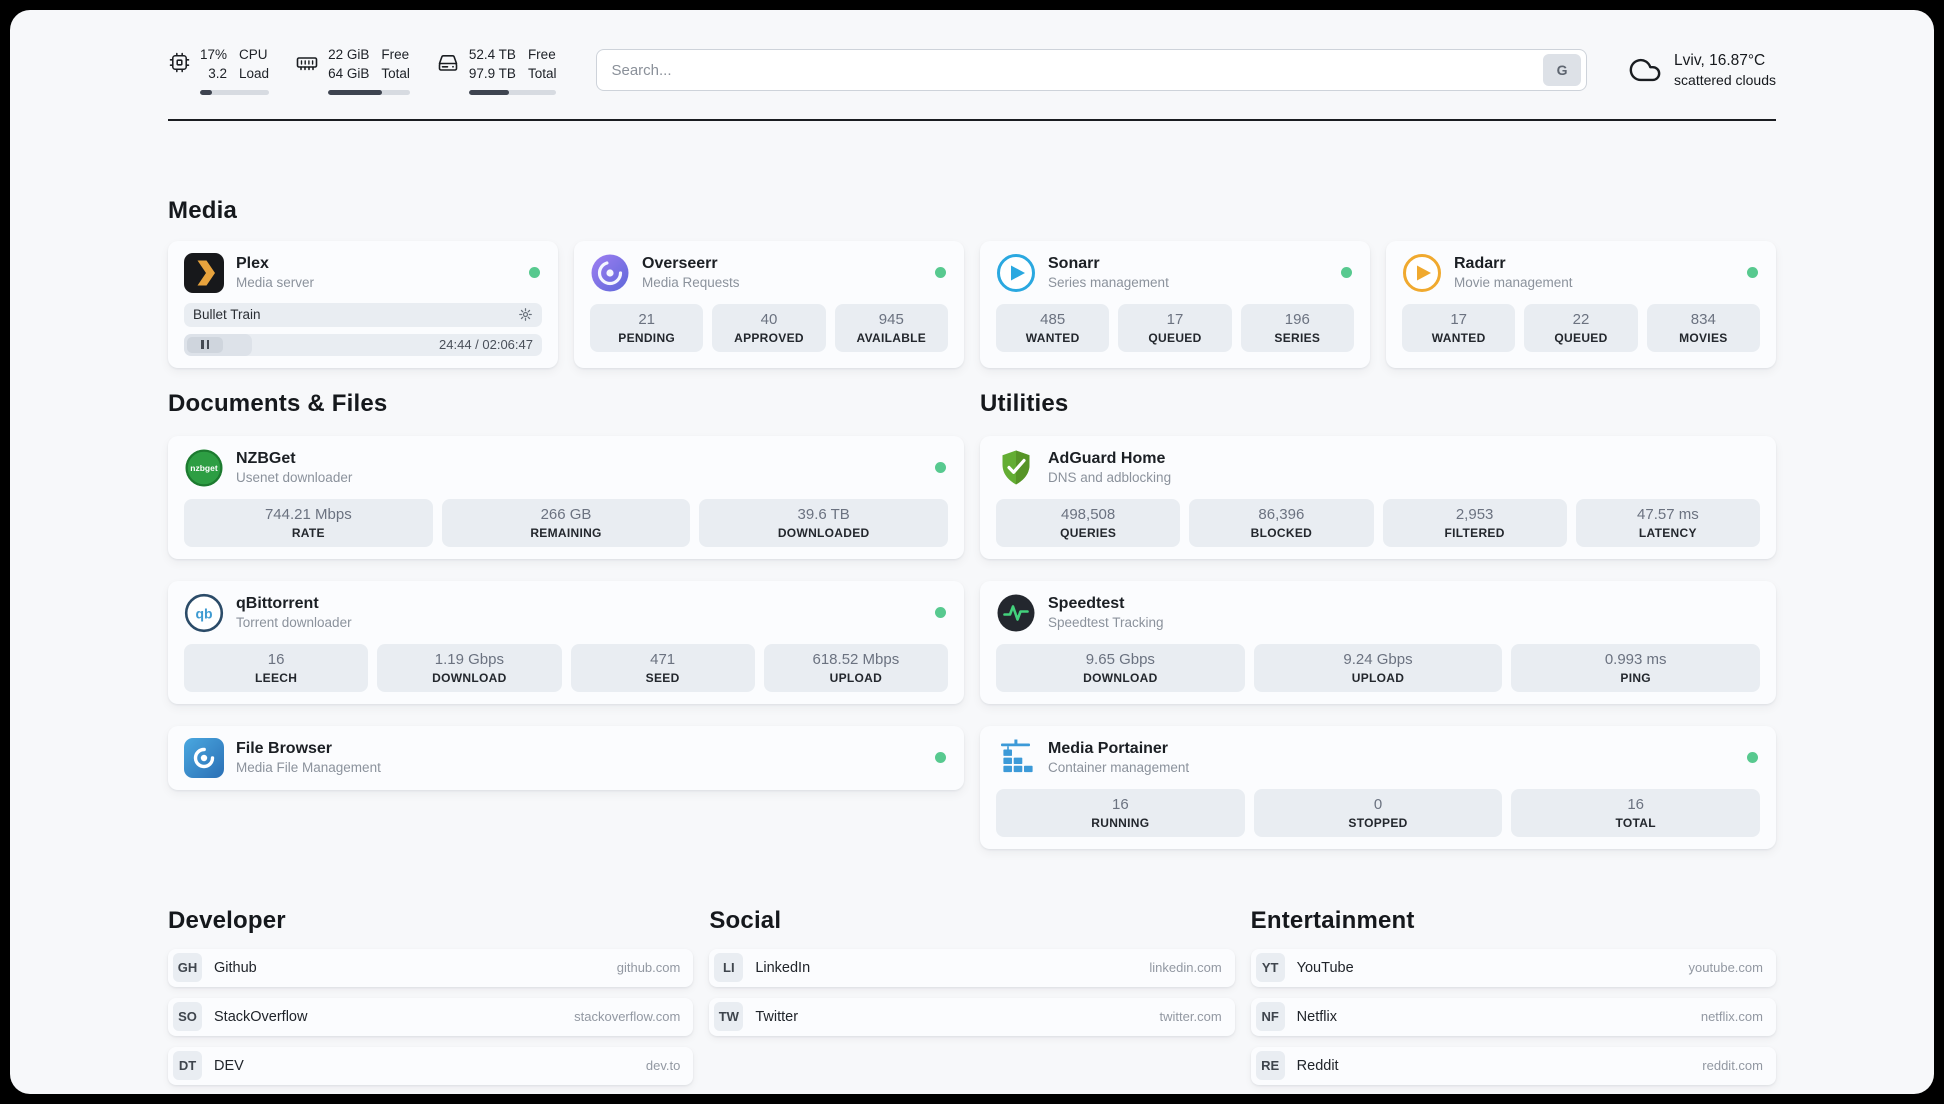  I want to click on bookmark-stackoverflow: SO StackOverflow stackoverflow.com, so click(431, 1016).